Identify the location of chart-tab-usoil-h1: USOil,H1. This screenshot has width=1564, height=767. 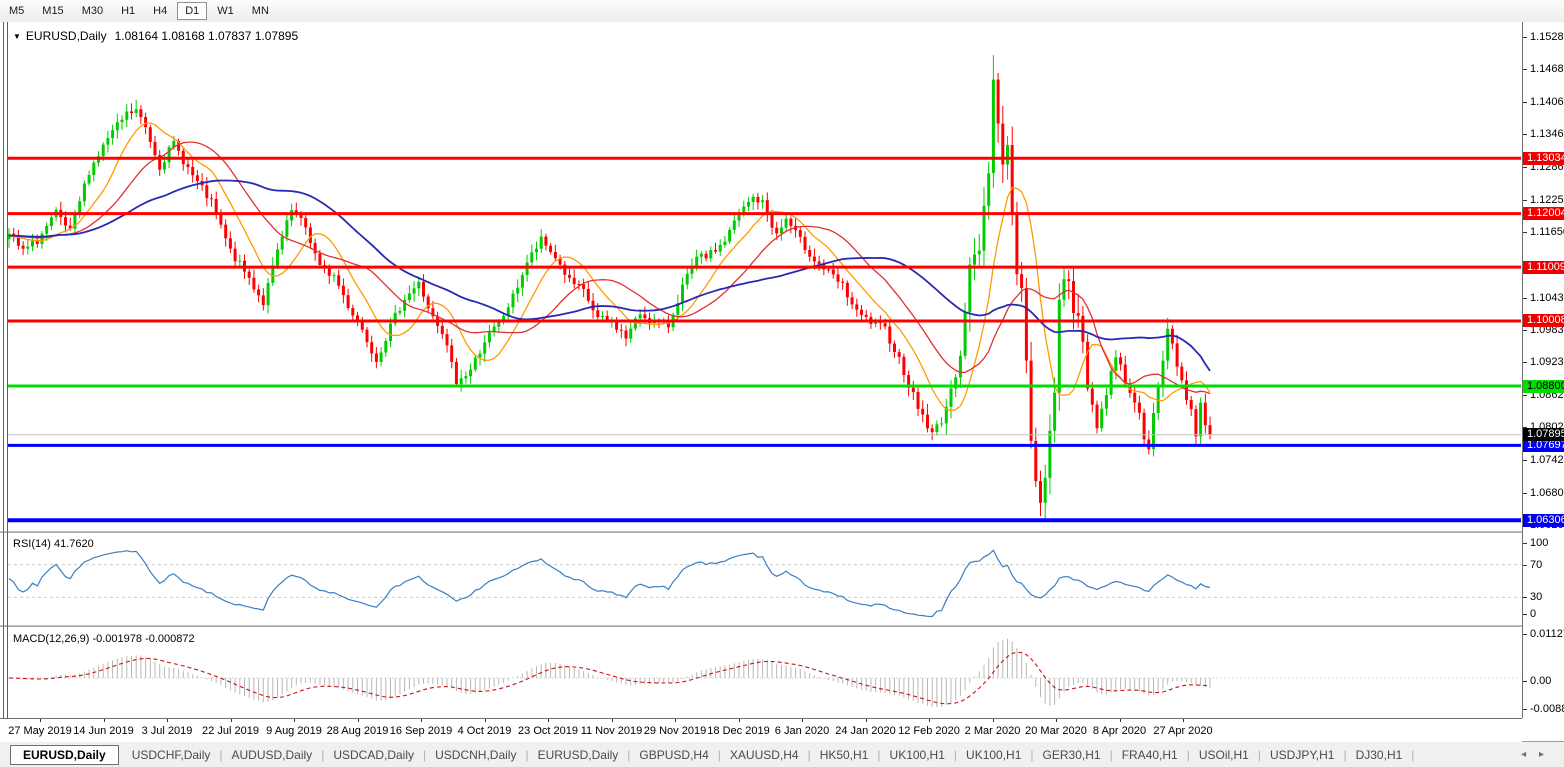
(1223, 754).